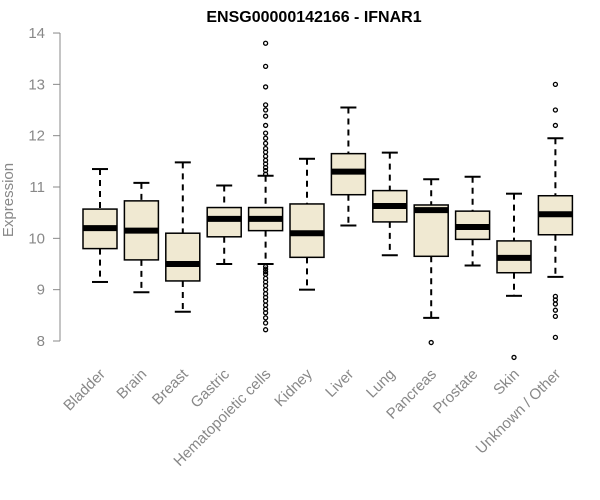 The width and height of the screenshot is (600, 500). I want to click on y-axis: 8 9 10 11 12 13 14, so click(44, 187).